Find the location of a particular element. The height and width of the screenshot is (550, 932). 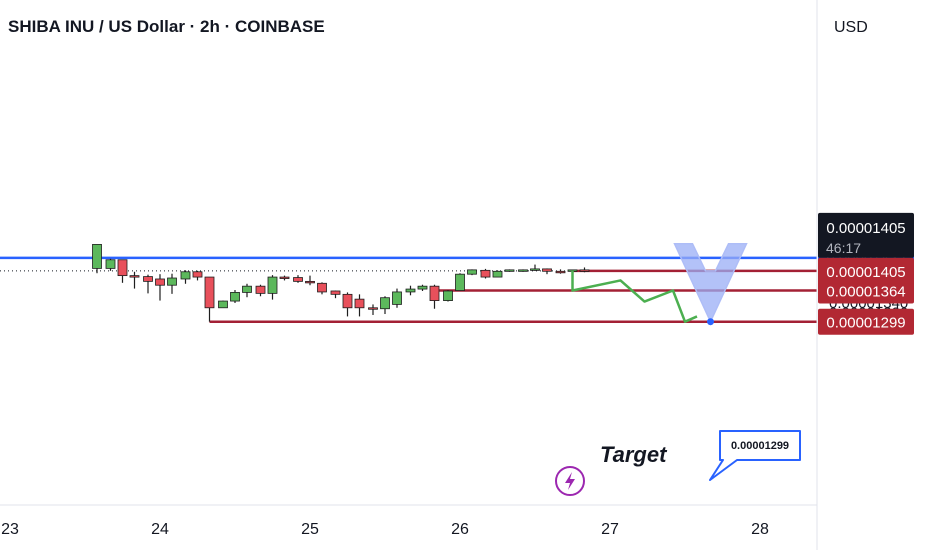

callout-value: 0.00001299 is located at coordinates (760, 446).